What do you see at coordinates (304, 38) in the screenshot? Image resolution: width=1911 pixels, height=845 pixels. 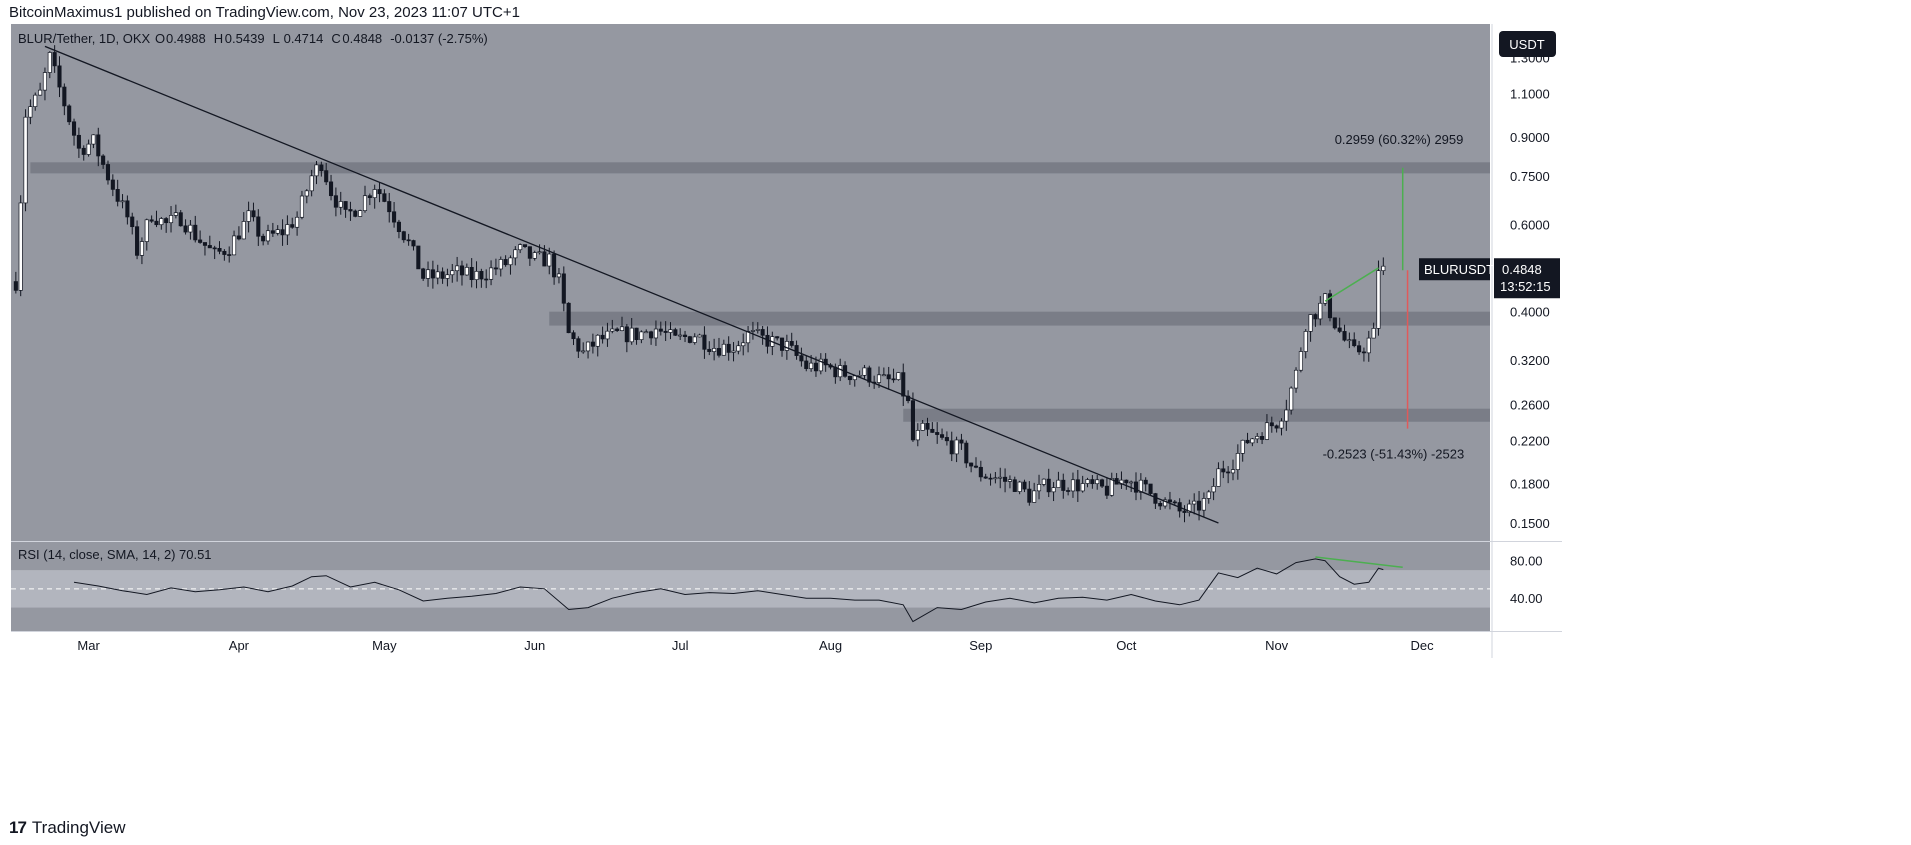 I see `ohlc-value: 0.4714` at bounding box center [304, 38].